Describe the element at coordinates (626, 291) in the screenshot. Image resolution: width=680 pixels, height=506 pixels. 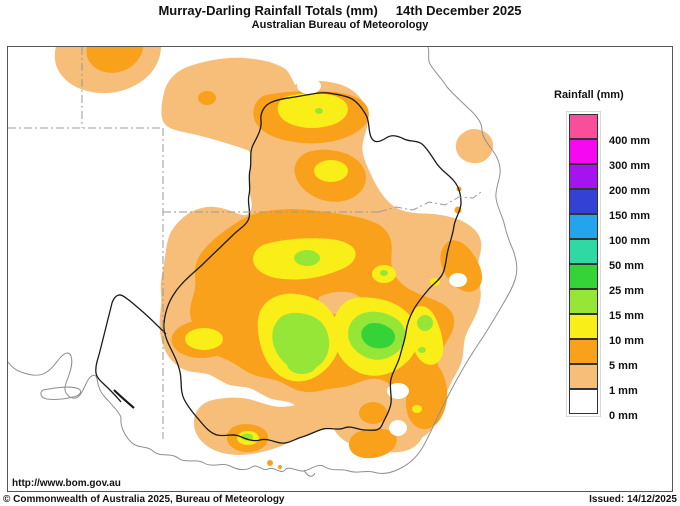
I see `legend-label: 25 mm` at that location.